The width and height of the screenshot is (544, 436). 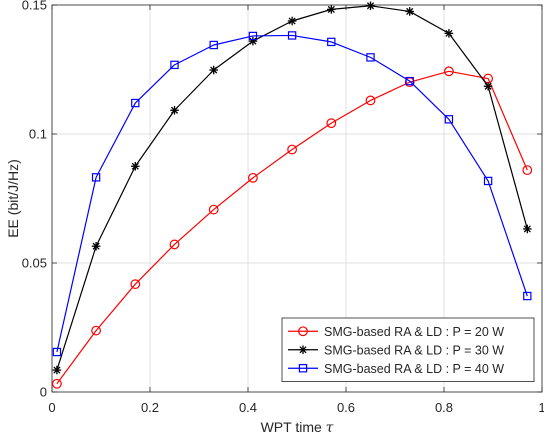 I want to click on x-tick-label: 0.6, so click(x=346, y=407).